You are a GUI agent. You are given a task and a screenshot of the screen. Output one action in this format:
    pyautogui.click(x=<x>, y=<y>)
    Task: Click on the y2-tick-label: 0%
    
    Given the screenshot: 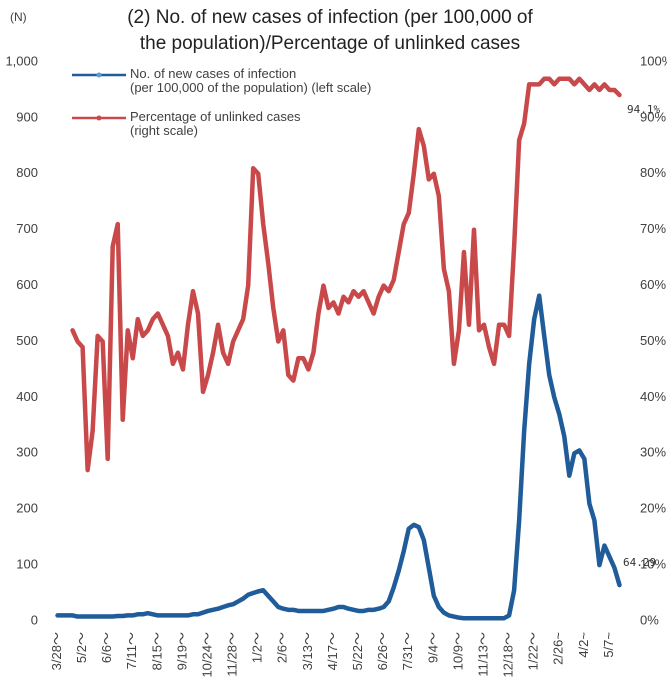 What is the action you would take?
    pyautogui.click(x=649, y=619)
    